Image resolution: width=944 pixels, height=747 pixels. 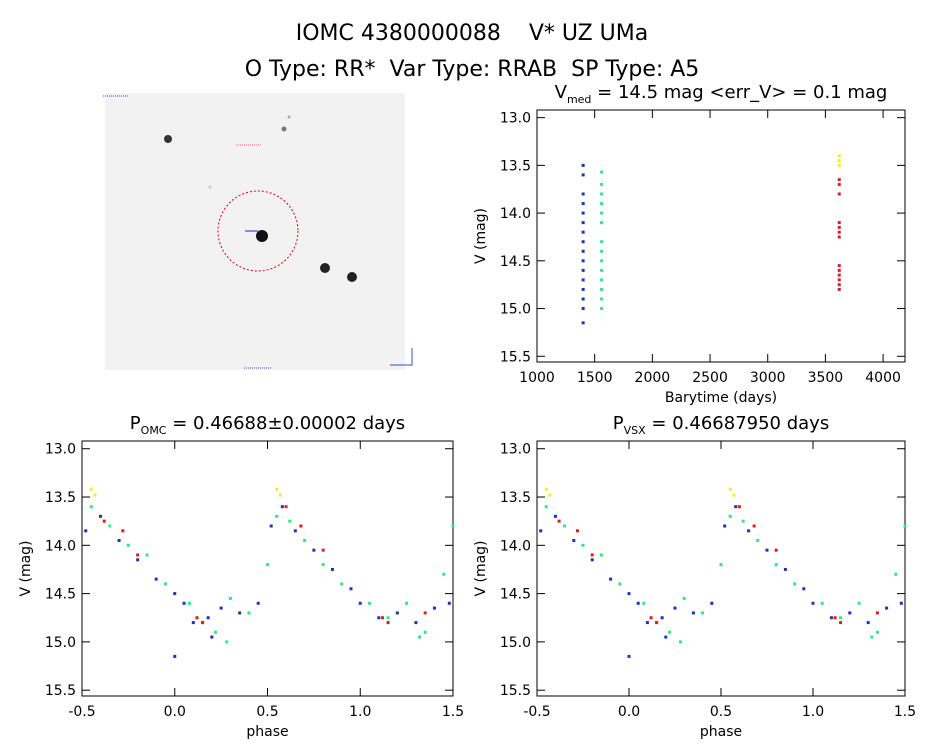 What do you see at coordinates (739, 92) in the screenshot?
I see `title-rest: = 14.5 mag <err_V> = 0.1 mag` at bounding box center [739, 92].